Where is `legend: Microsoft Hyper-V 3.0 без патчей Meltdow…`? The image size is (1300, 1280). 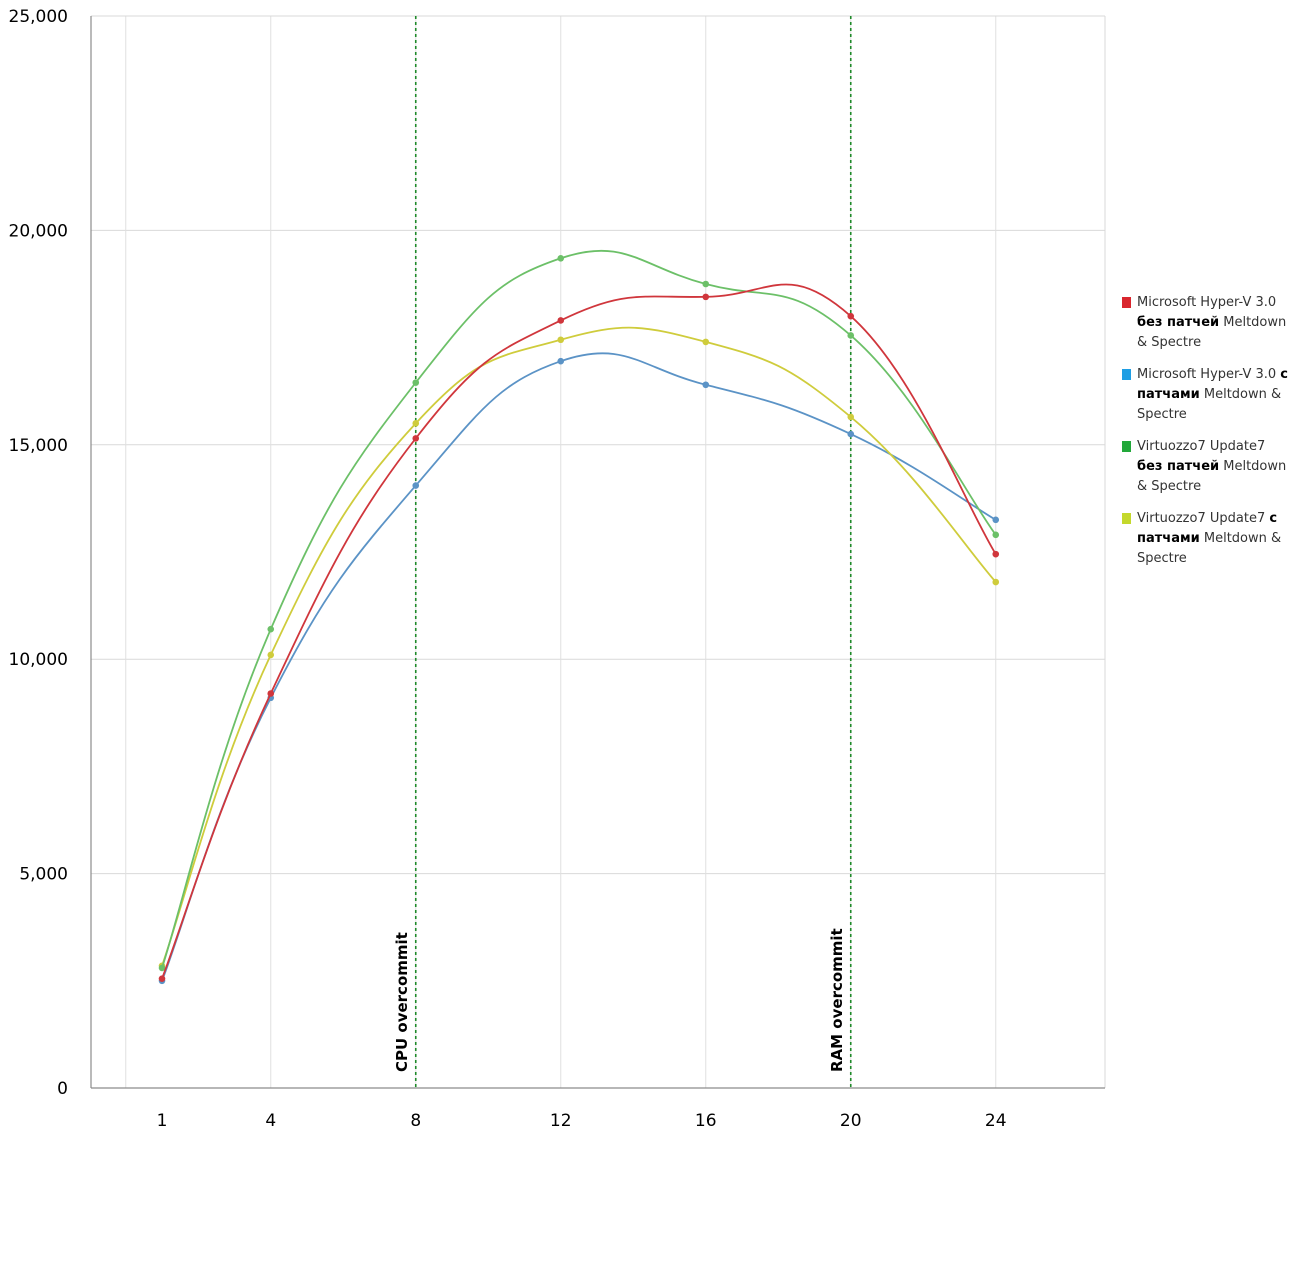 legend: Microsoft Hyper-V 3.0 без патчей Meltdow… is located at coordinates (1207, 437).